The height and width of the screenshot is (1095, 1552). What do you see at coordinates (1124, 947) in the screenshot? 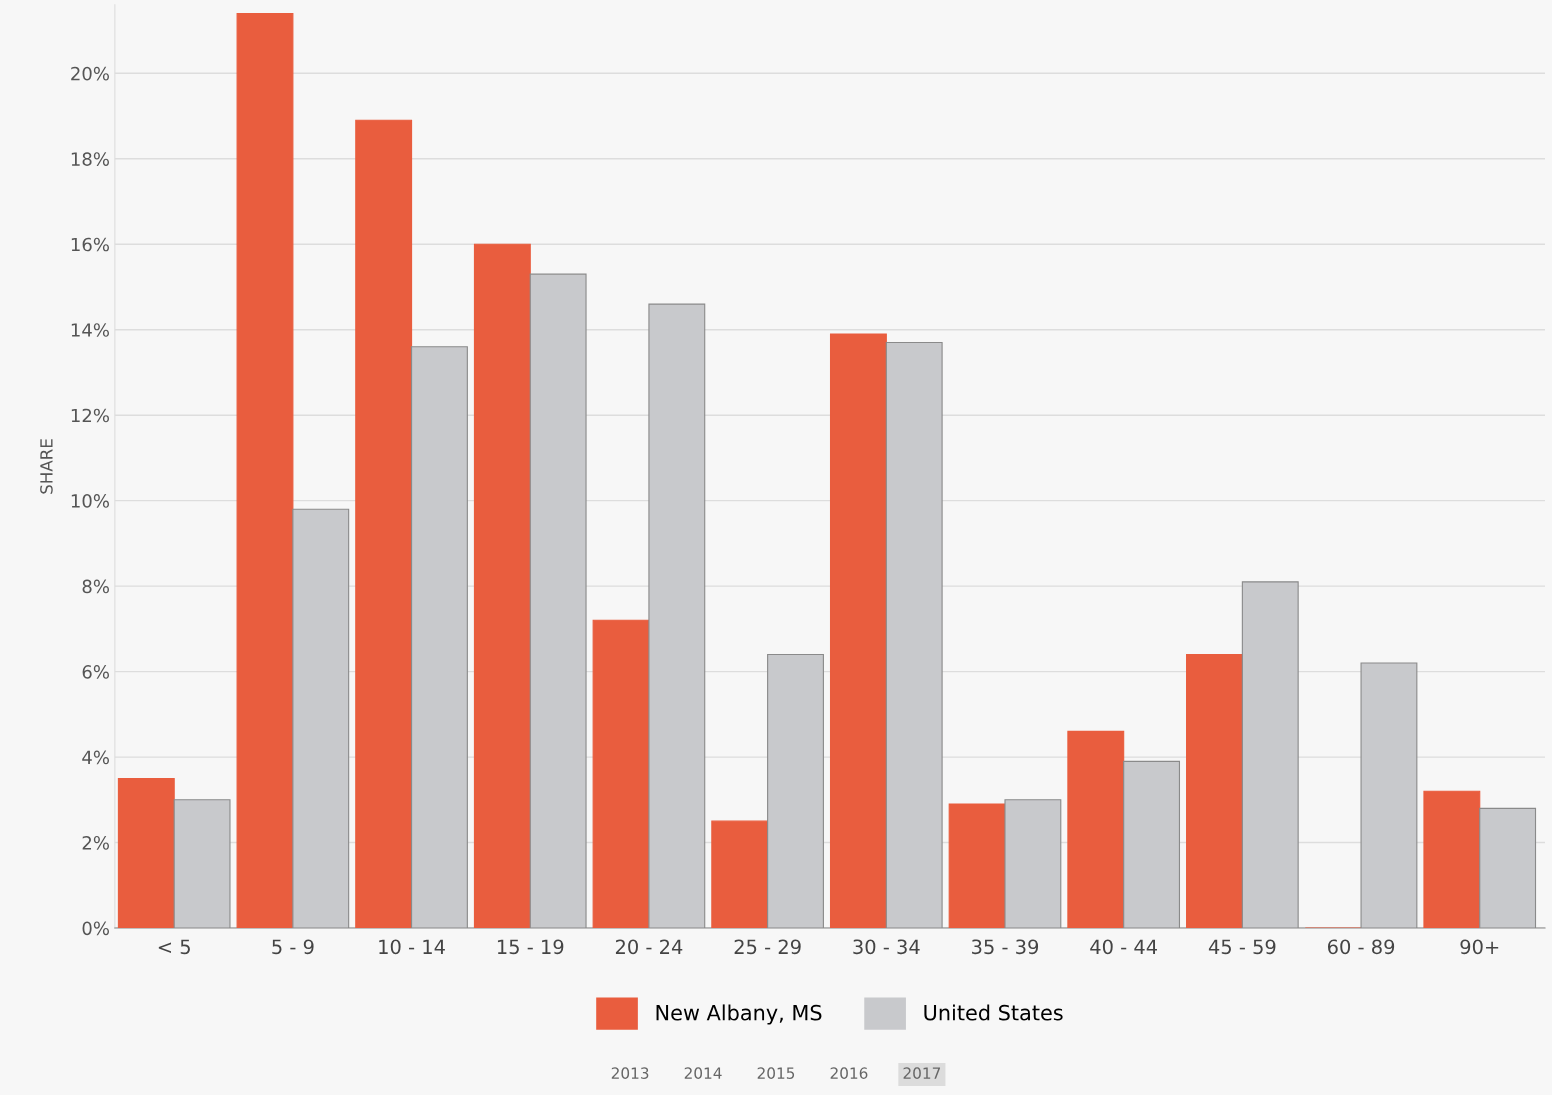
I see `x-tick-label: 40 - 44` at bounding box center [1124, 947].